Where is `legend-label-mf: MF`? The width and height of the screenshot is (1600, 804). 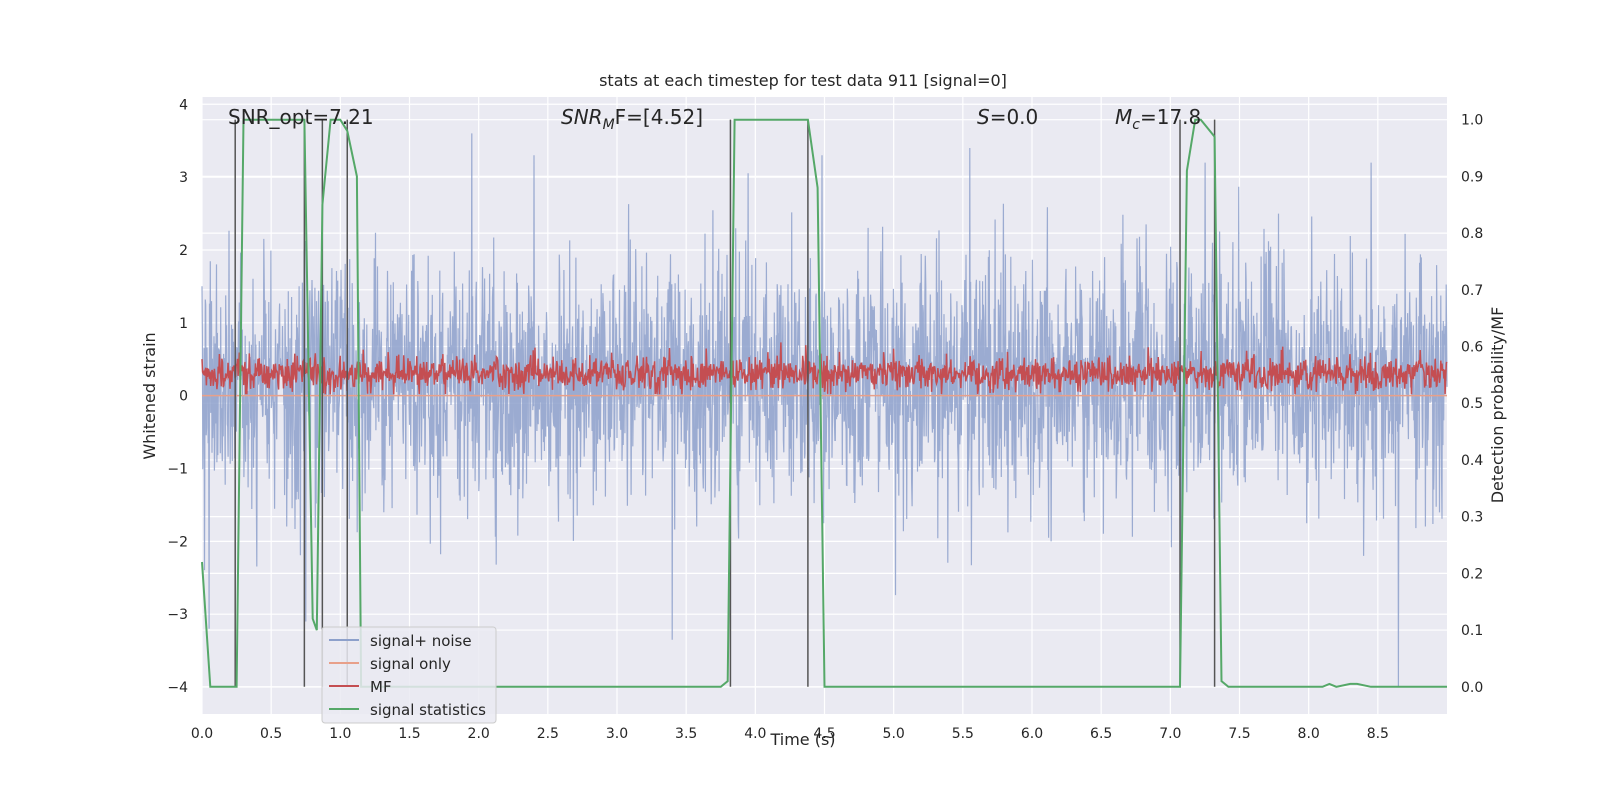
legend-label-mf: MF is located at coordinates (381, 687).